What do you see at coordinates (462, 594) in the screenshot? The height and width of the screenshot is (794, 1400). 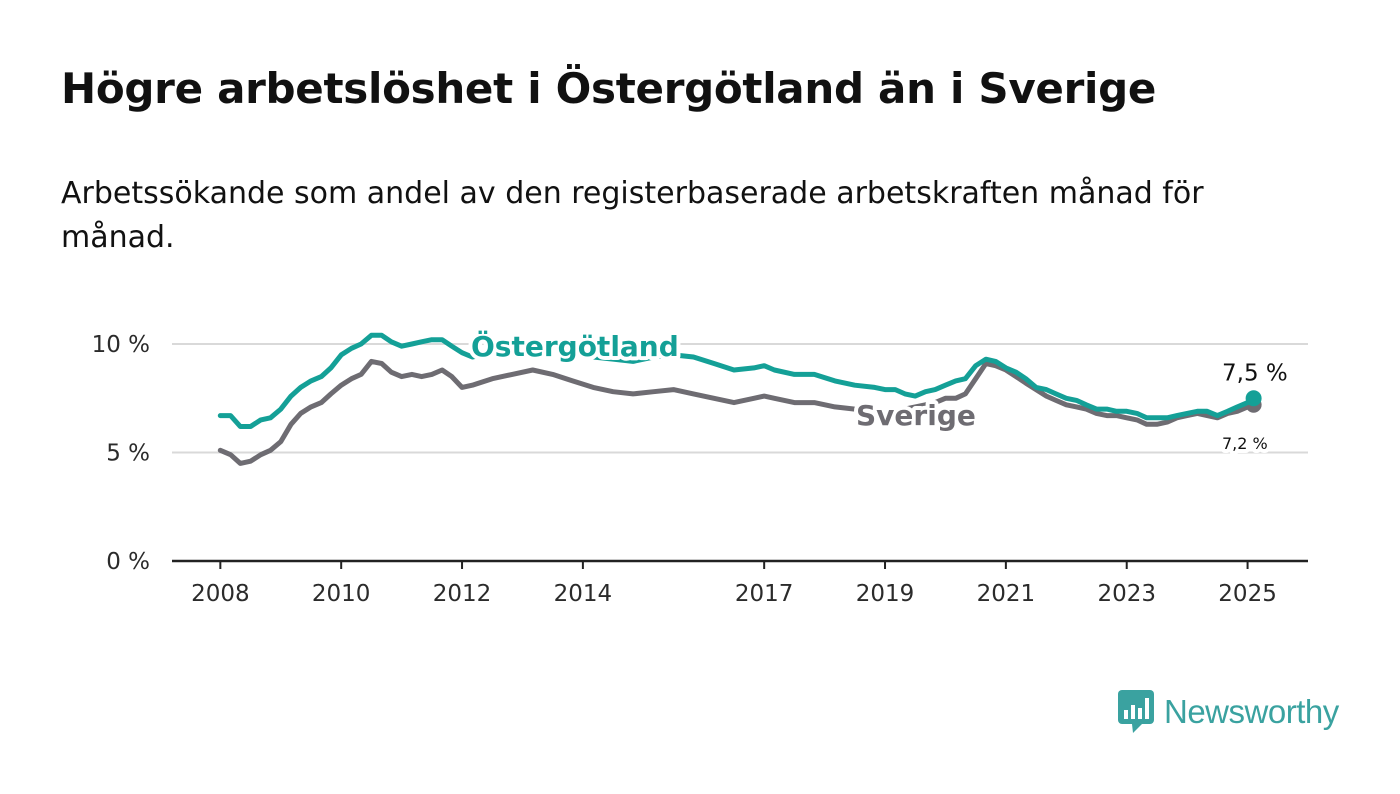 I see `x-tick-label: 2012` at bounding box center [462, 594].